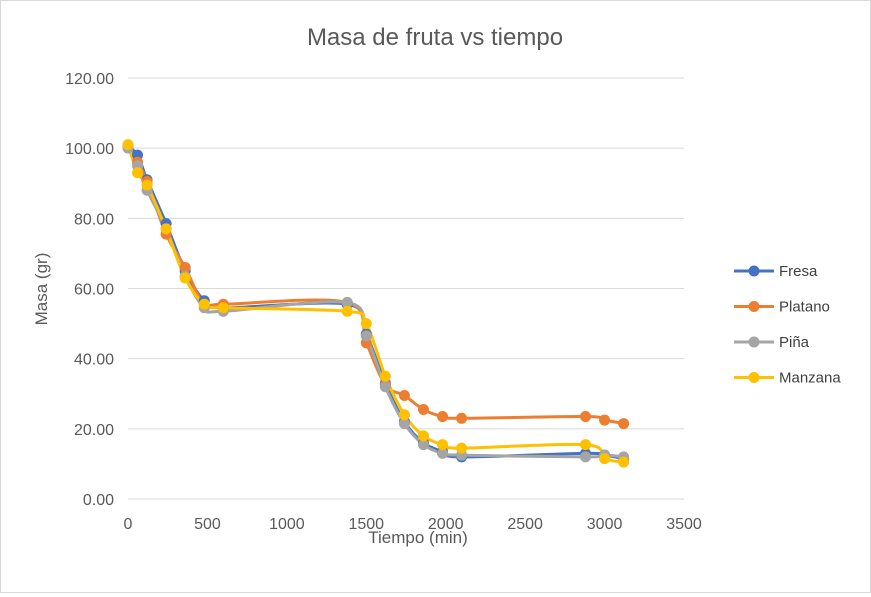  What do you see at coordinates (810, 378) in the screenshot?
I see `legend-label-manzana: Manzana` at bounding box center [810, 378].